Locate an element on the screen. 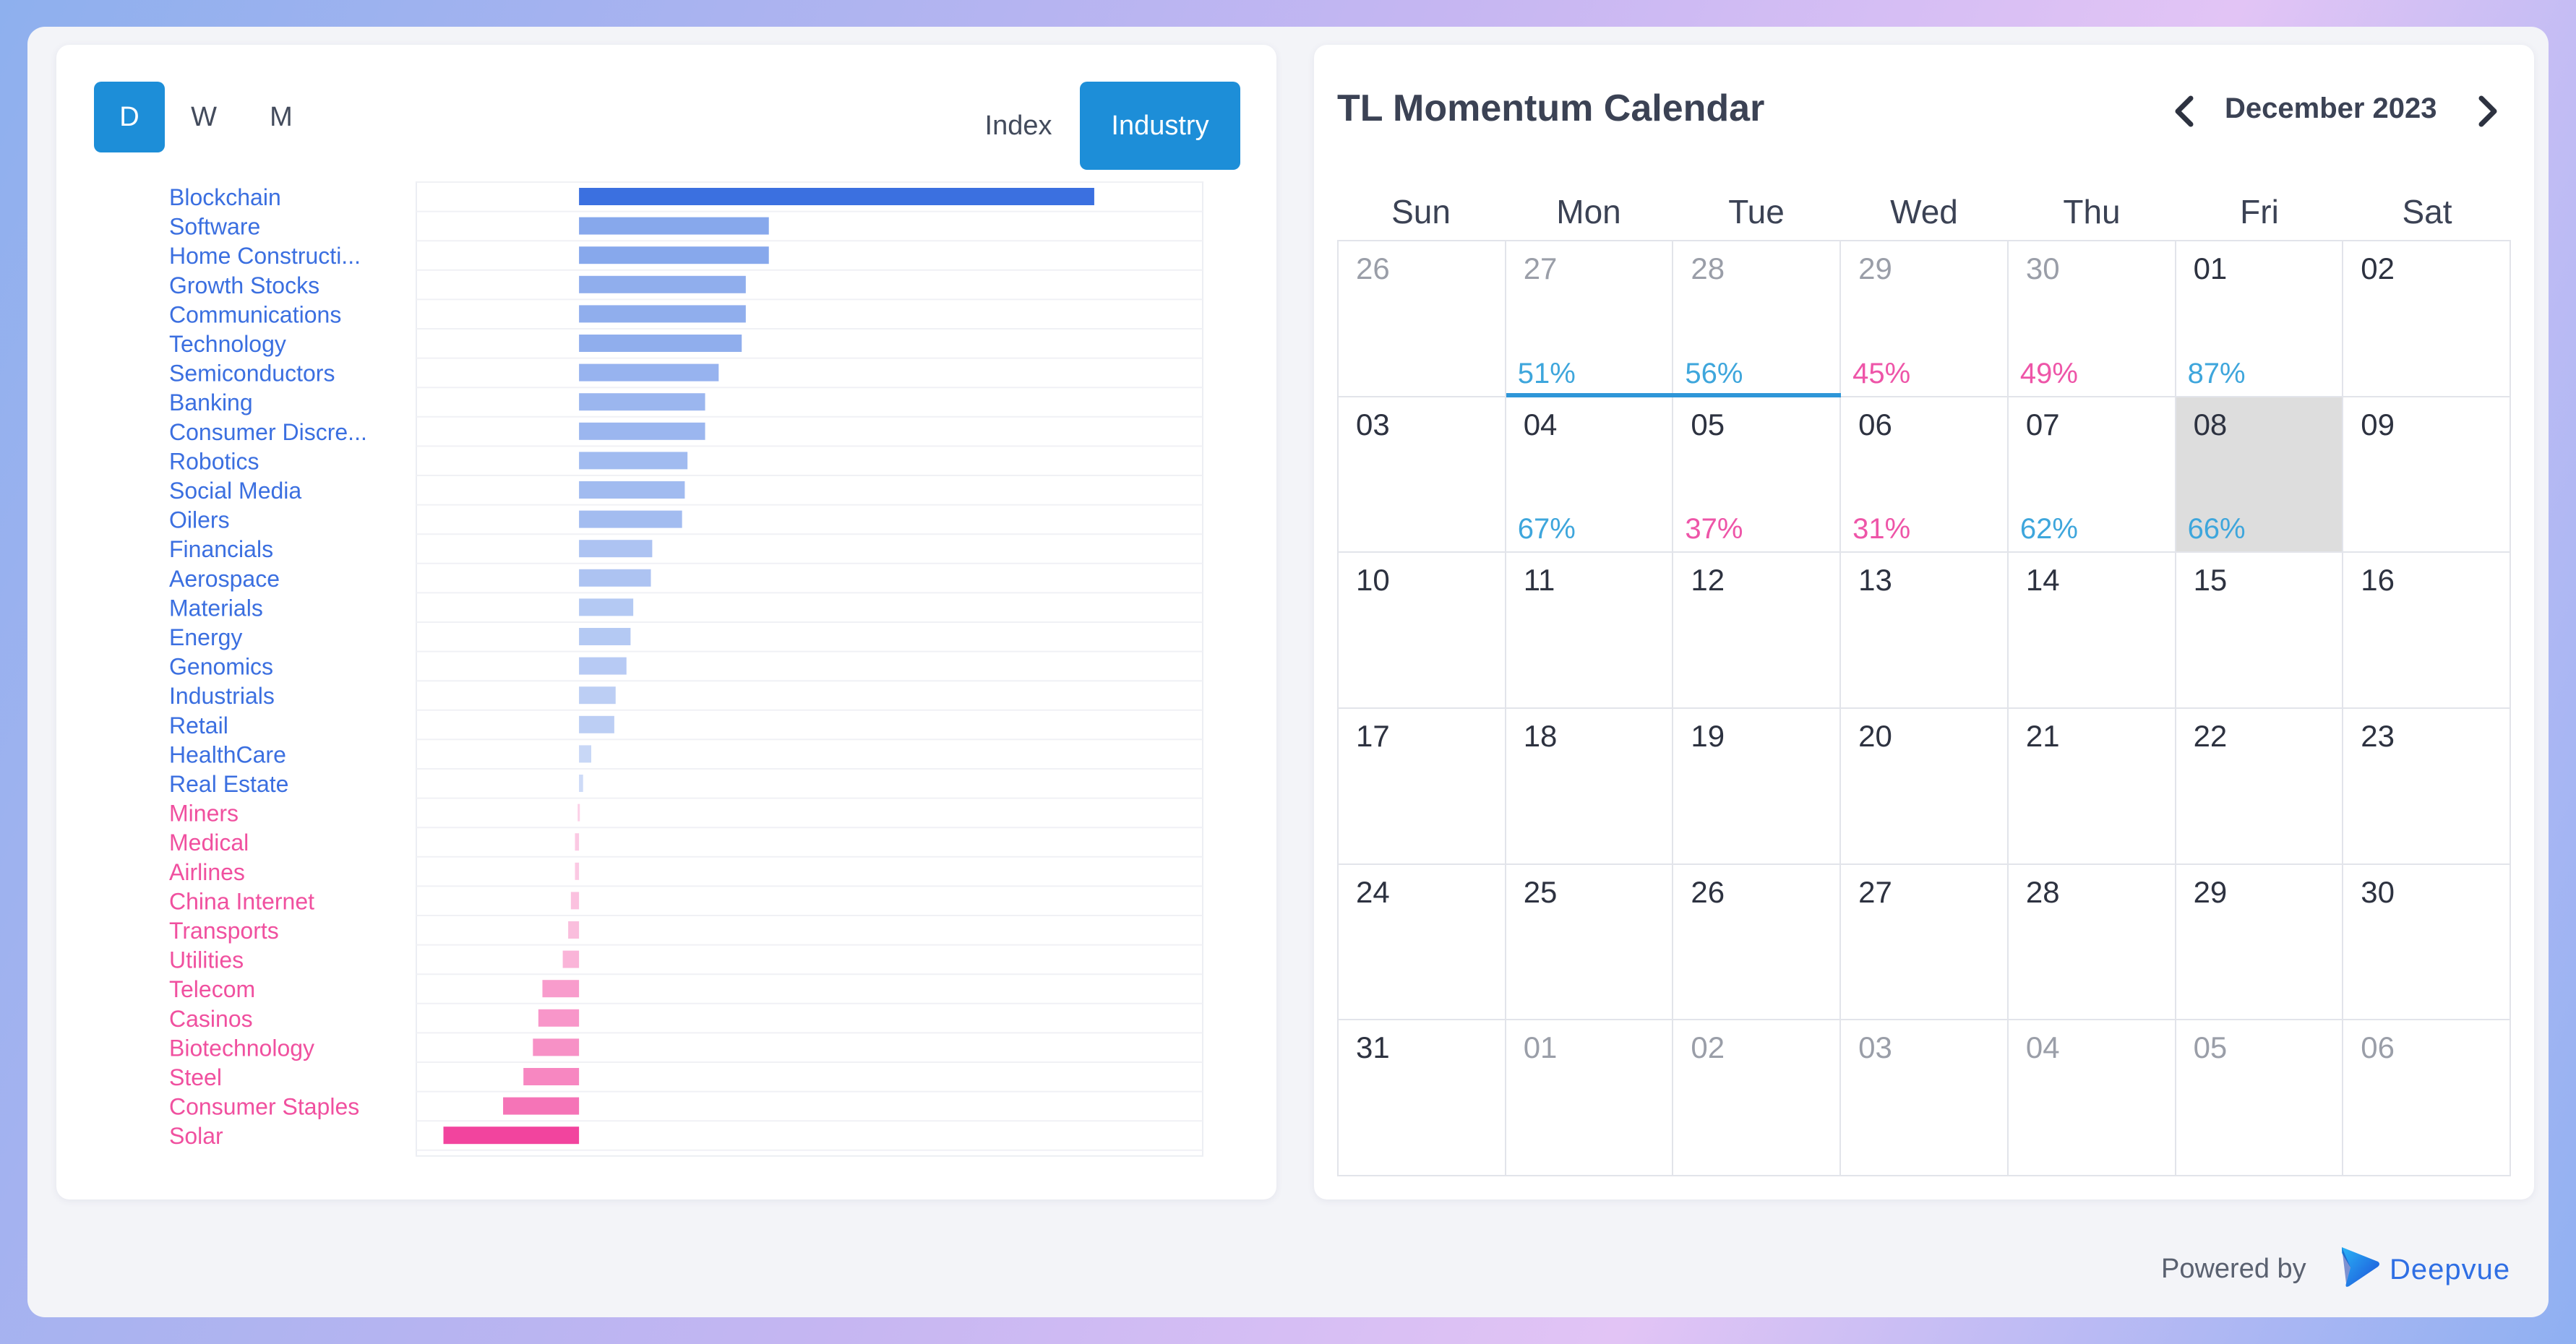 The image size is (2576, 1344). calendar-day-cell: 22 is located at coordinates (2260, 787).